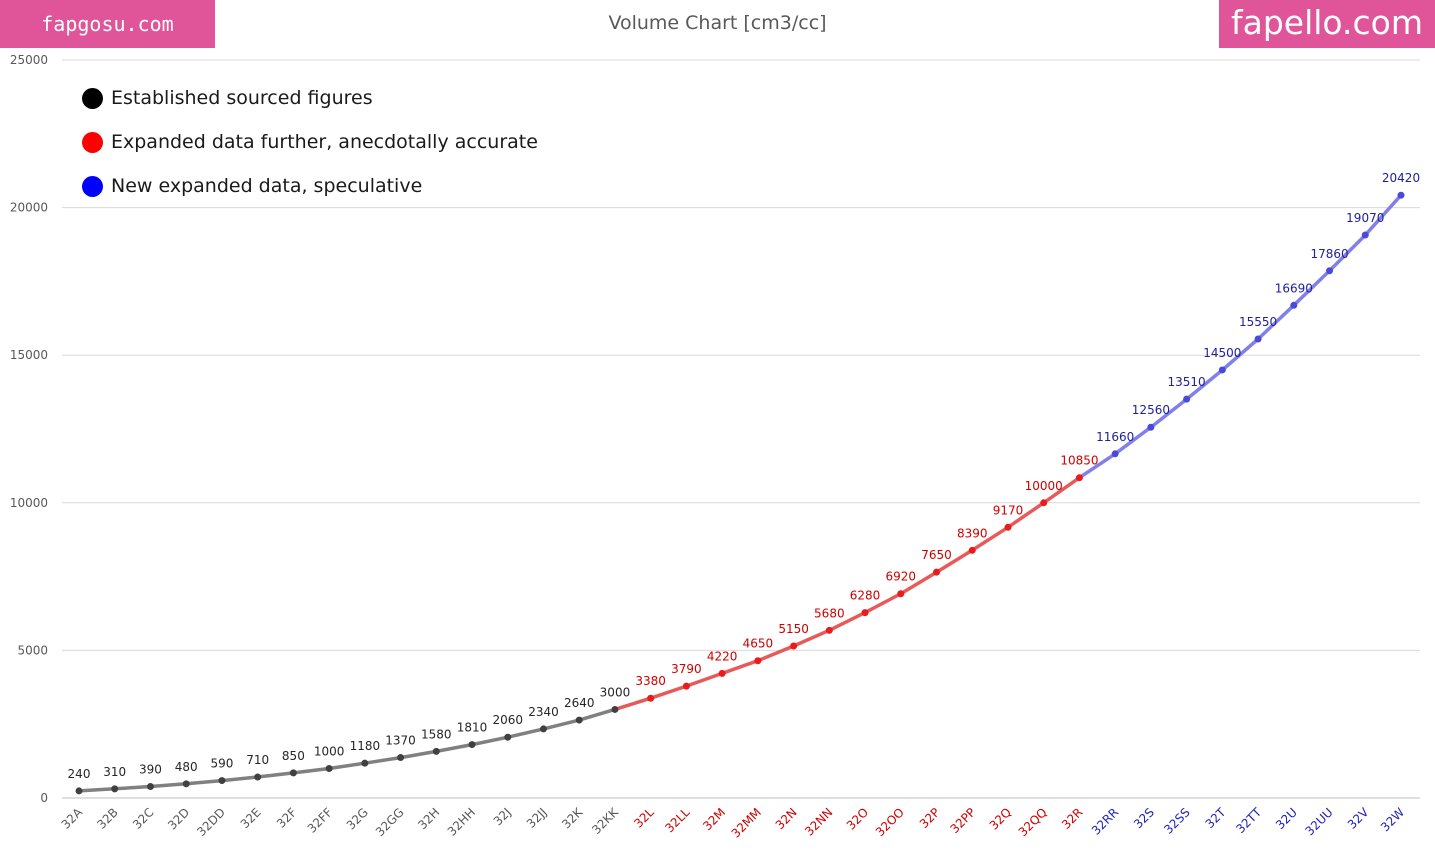  Describe the element at coordinates (579, 703) in the screenshot. I see `data-label: 2640` at that location.